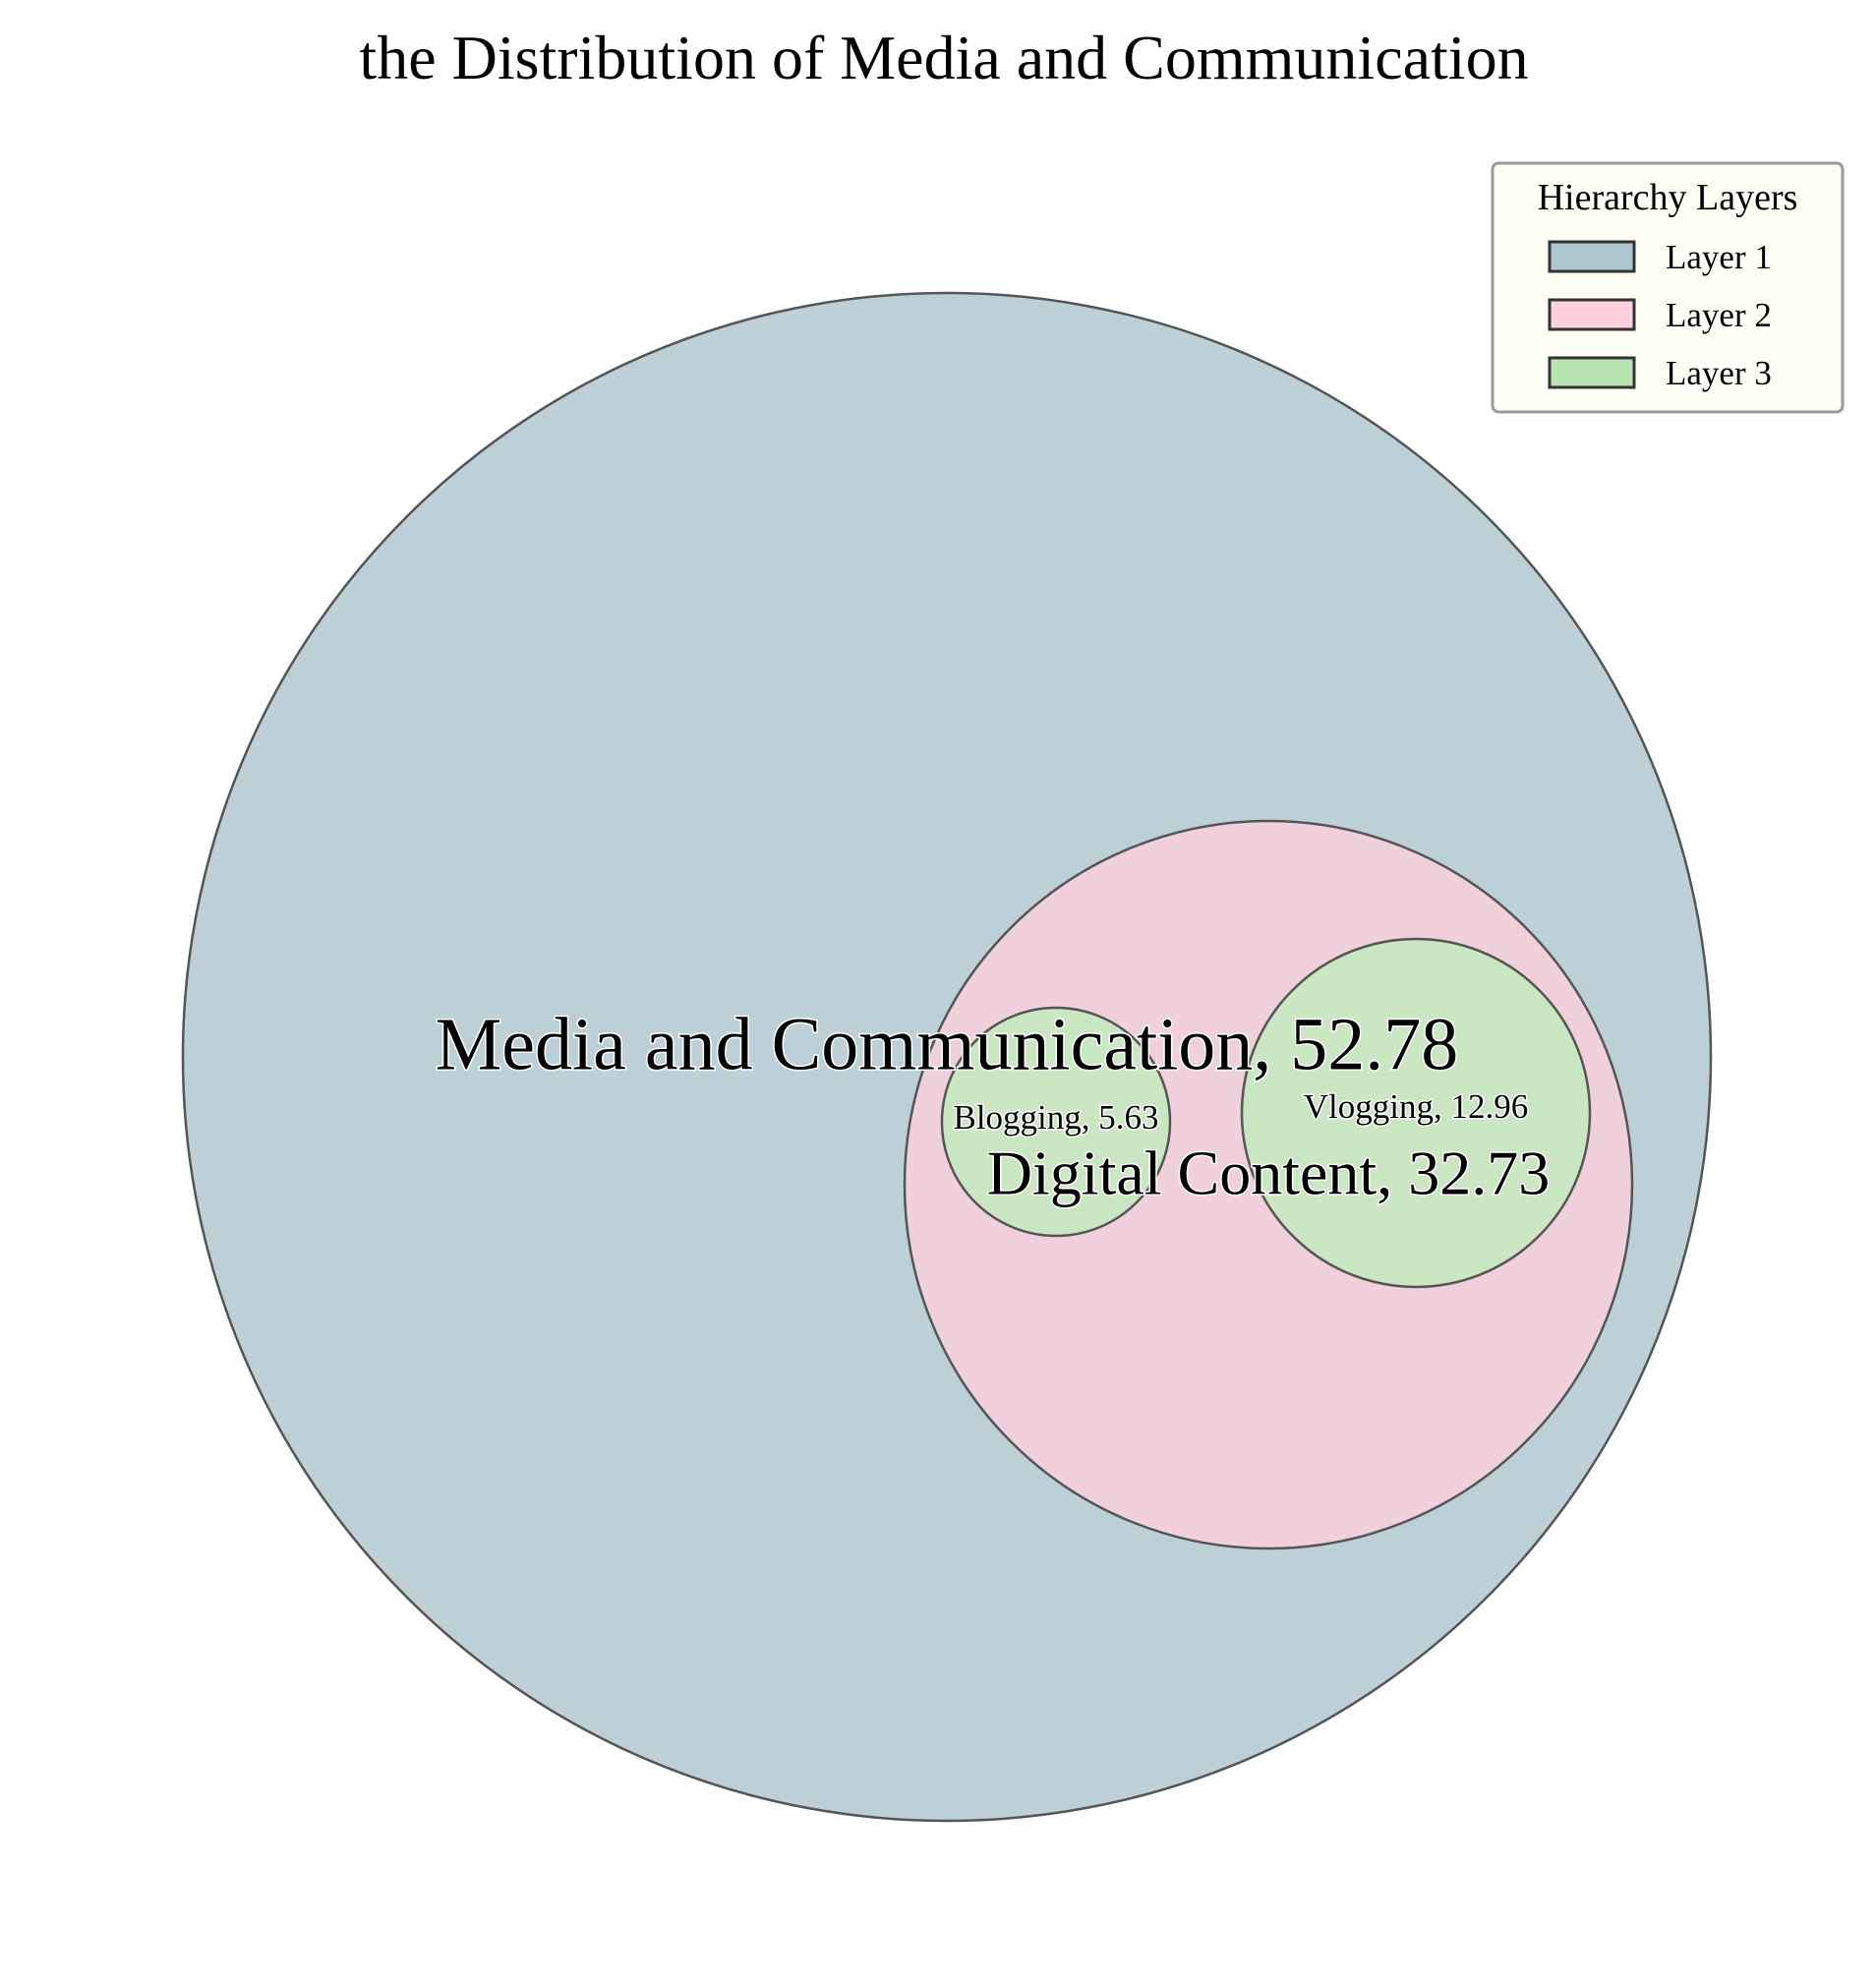  What do you see at coordinates (1719, 315) in the screenshot?
I see `legend-label-layer-2: Layer 2` at bounding box center [1719, 315].